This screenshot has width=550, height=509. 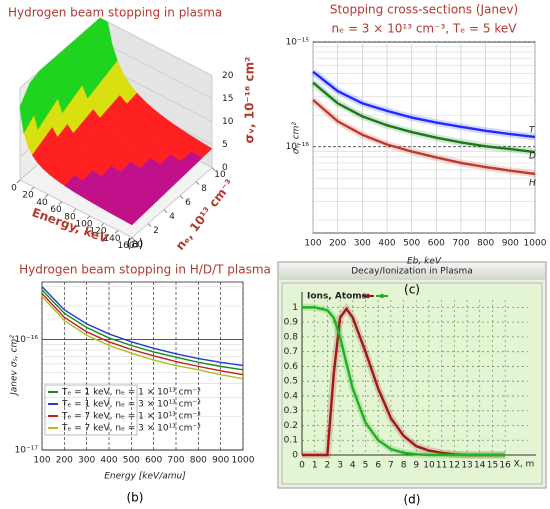 What do you see at coordinates (27, 451) in the screenshot?
I see `y-tick-label: 10⁻¹⁷` at bounding box center [27, 451].